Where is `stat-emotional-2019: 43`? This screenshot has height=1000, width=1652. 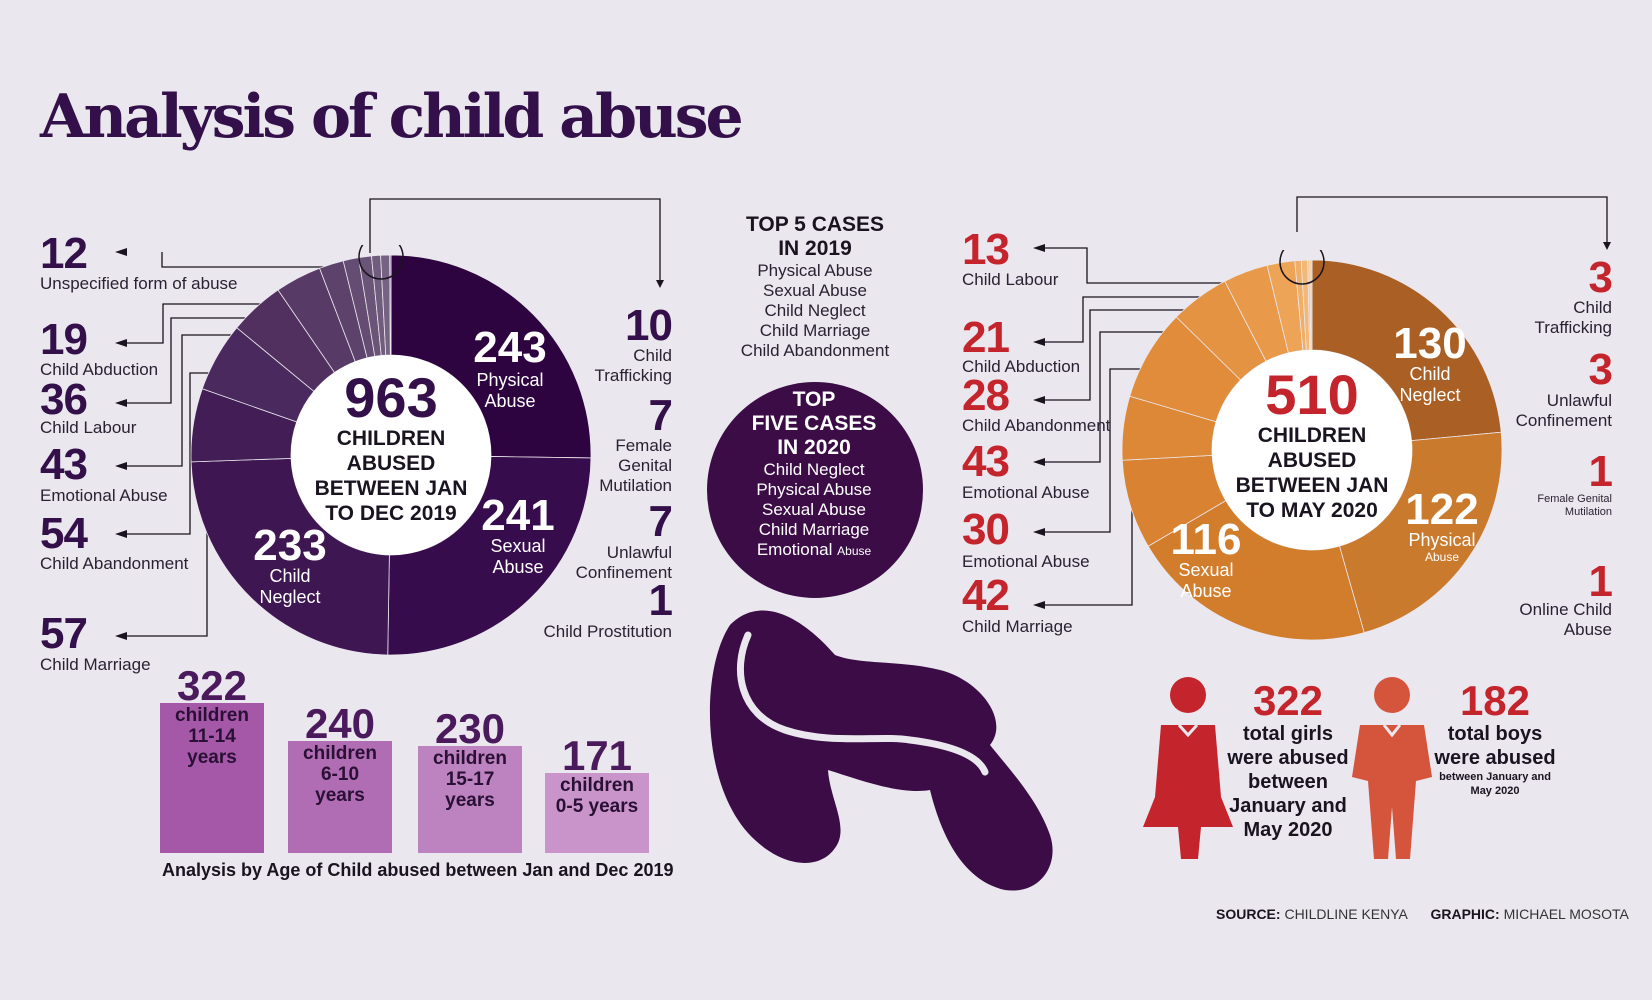
stat-emotional-2019: 43 is located at coordinates (64, 464).